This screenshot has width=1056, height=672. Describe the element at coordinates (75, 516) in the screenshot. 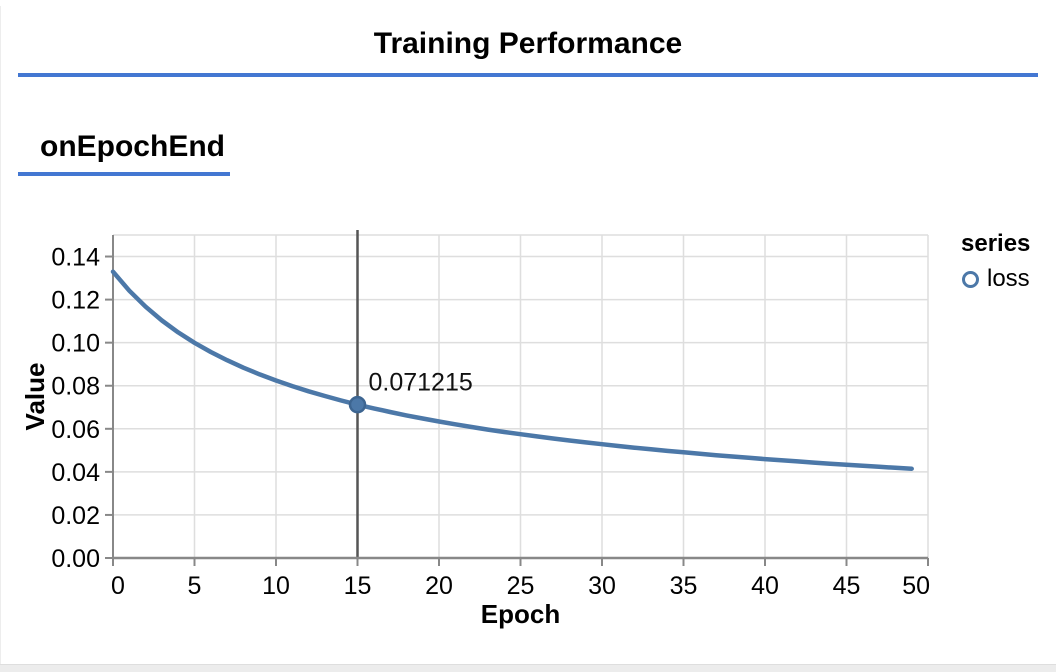

I see `svg-text: 0.02` at that location.